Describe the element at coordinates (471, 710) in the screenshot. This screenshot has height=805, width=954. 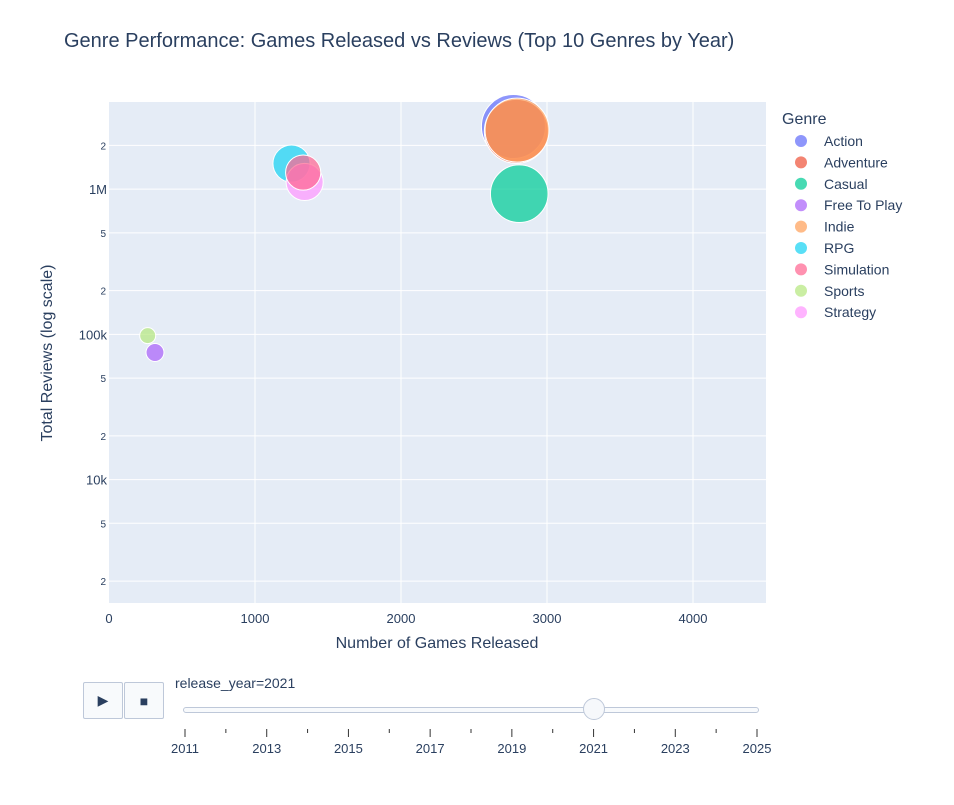
I see `slider-track` at that location.